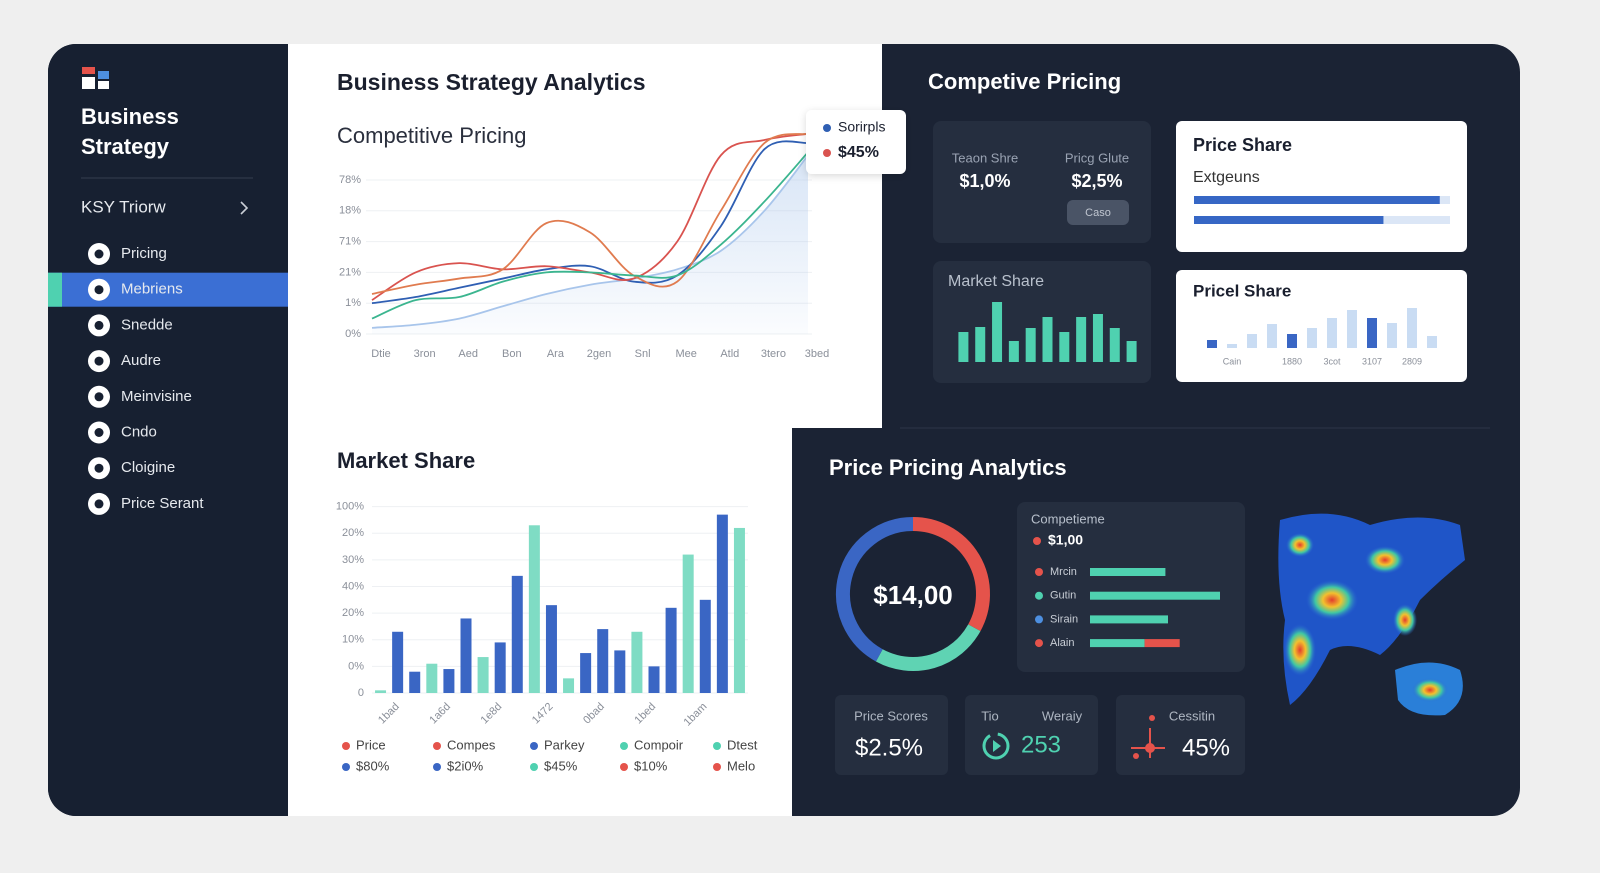 This screenshot has width=1600, height=873. I want to click on menu-item: Audre, so click(141, 360).